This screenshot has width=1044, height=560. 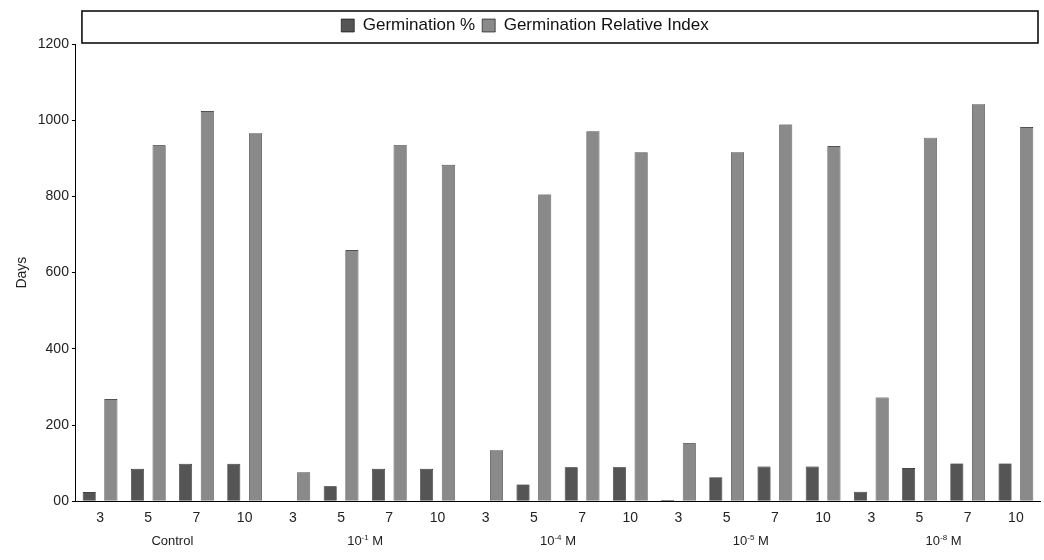 What do you see at coordinates (21, 272) in the screenshot?
I see `y-axis-title: Days` at bounding box center [21, 272].